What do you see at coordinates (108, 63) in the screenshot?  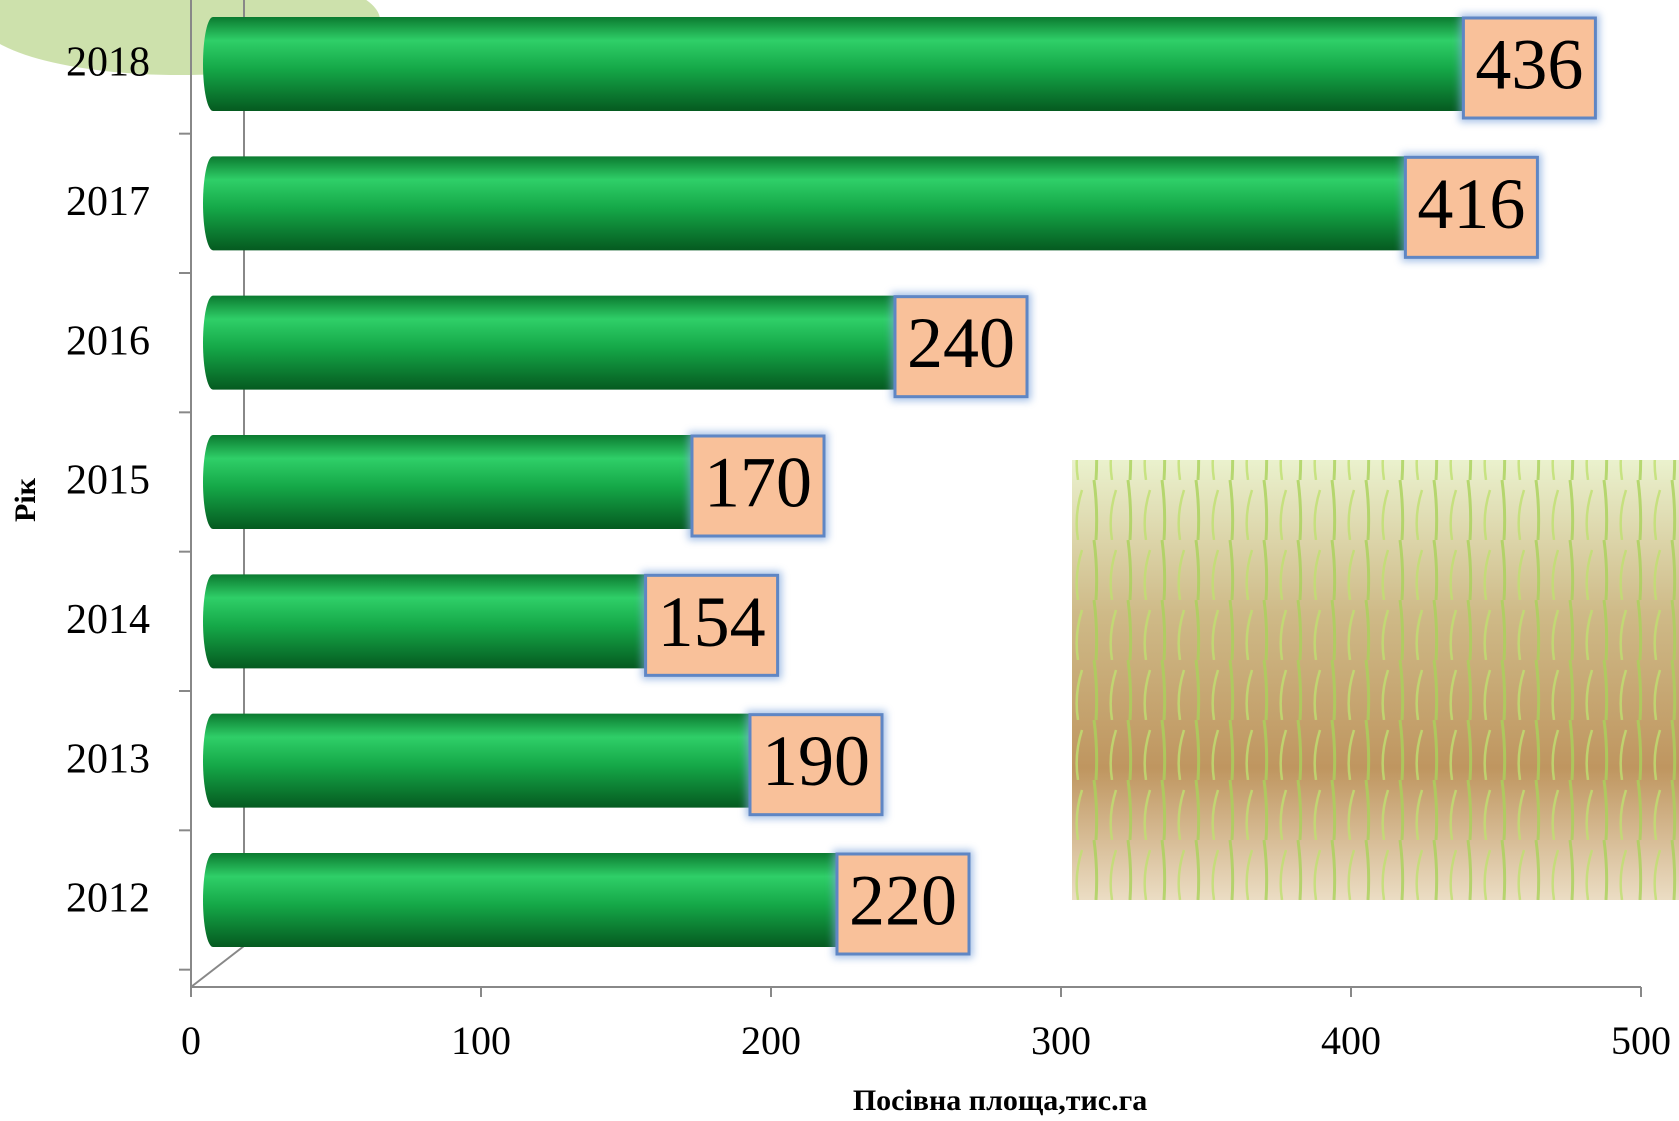 I see `y-tick-label: 2018` at bounding box center [108, 63].